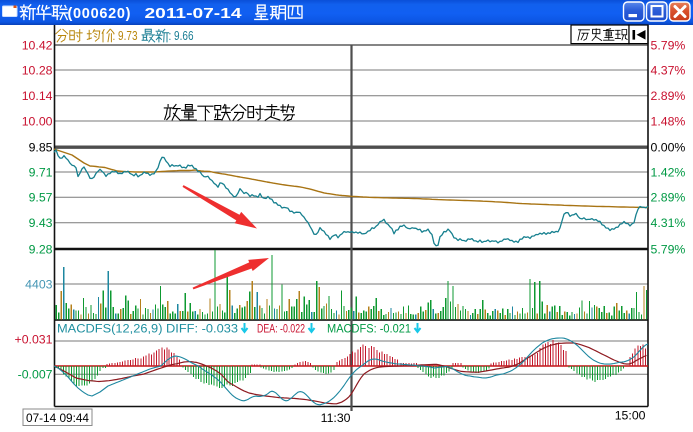  I want to click on svg-text: -0.007, so click(35, 375).